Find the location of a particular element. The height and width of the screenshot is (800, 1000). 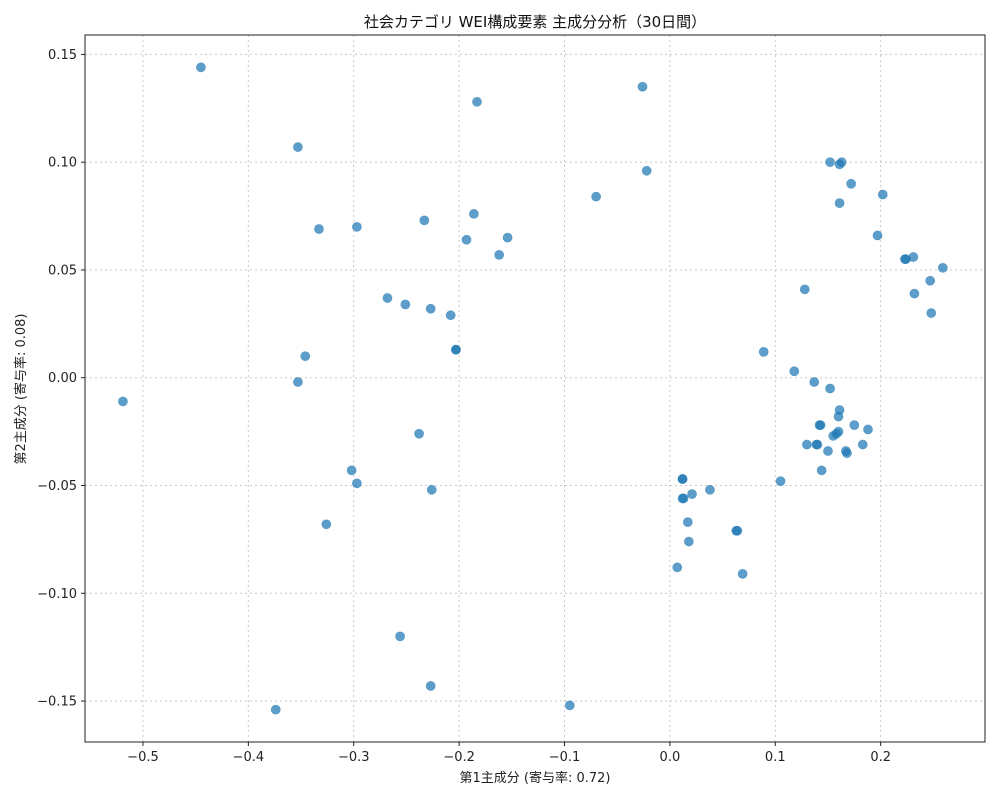

x-tick-label: −0.1 is located at coordinates (565, 757).